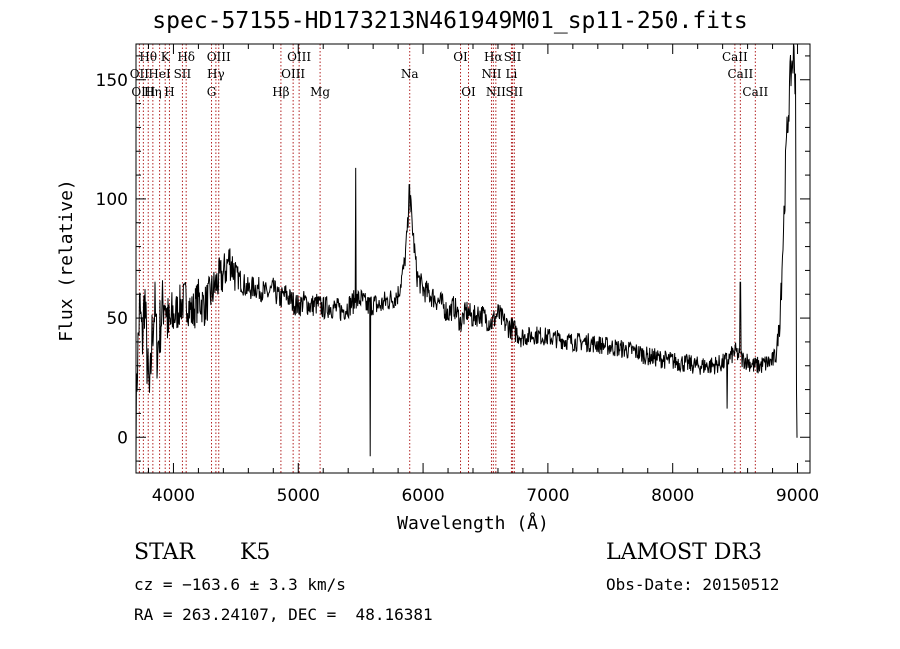 This screenshot has height=649, width=900. What do you see at coordinates (164, 552) in the screenshot?
I see `object-class: STAR` at bounding box center [164, 552].